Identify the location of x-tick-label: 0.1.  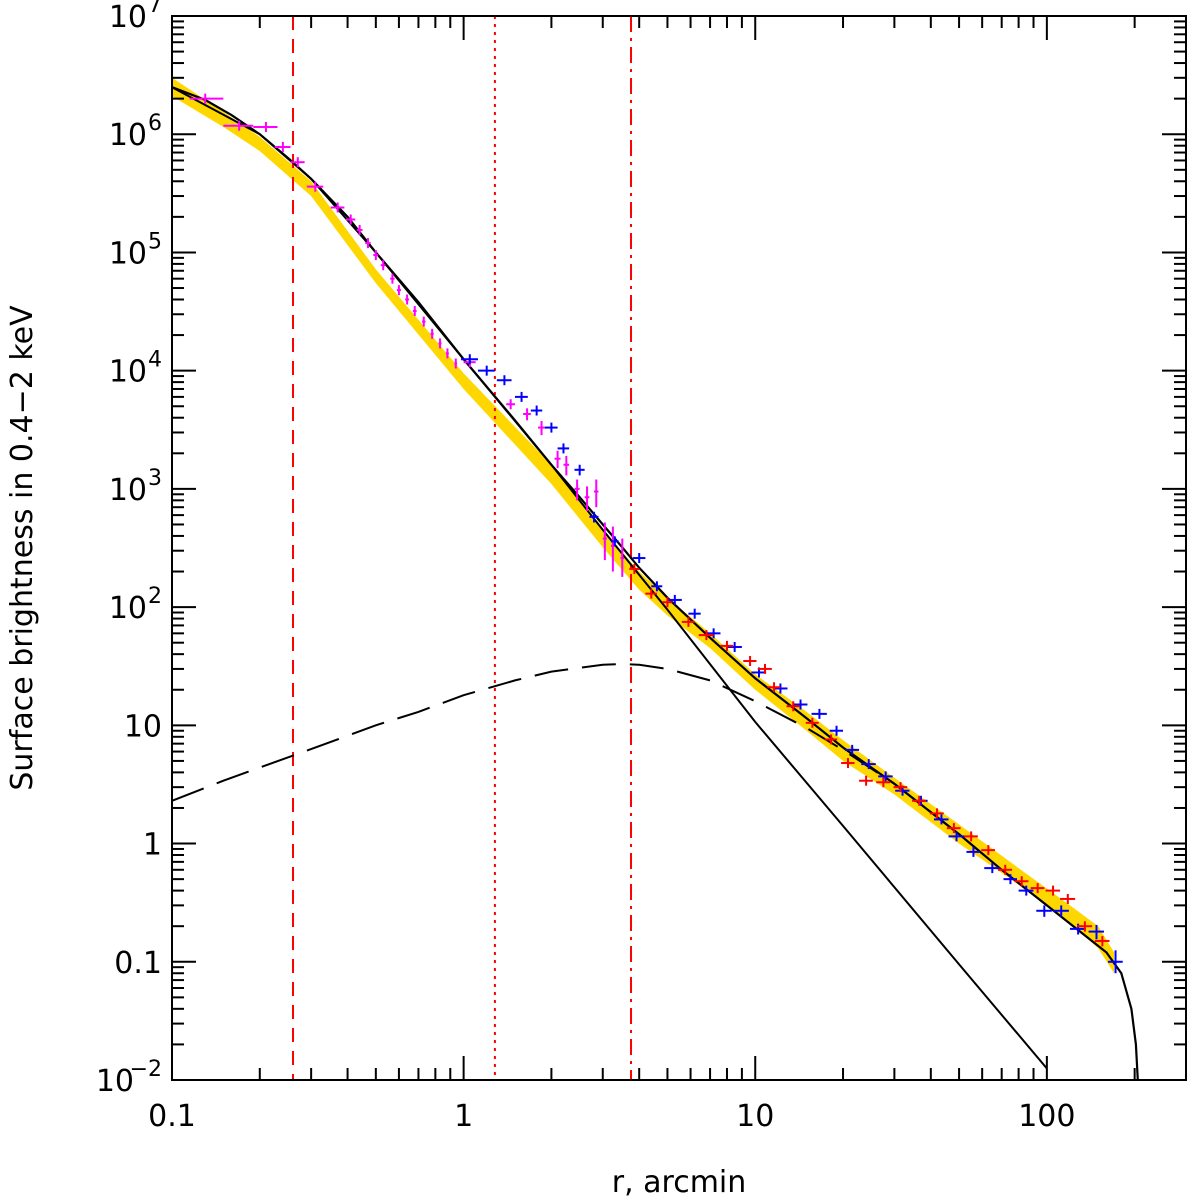
(172, 1116).